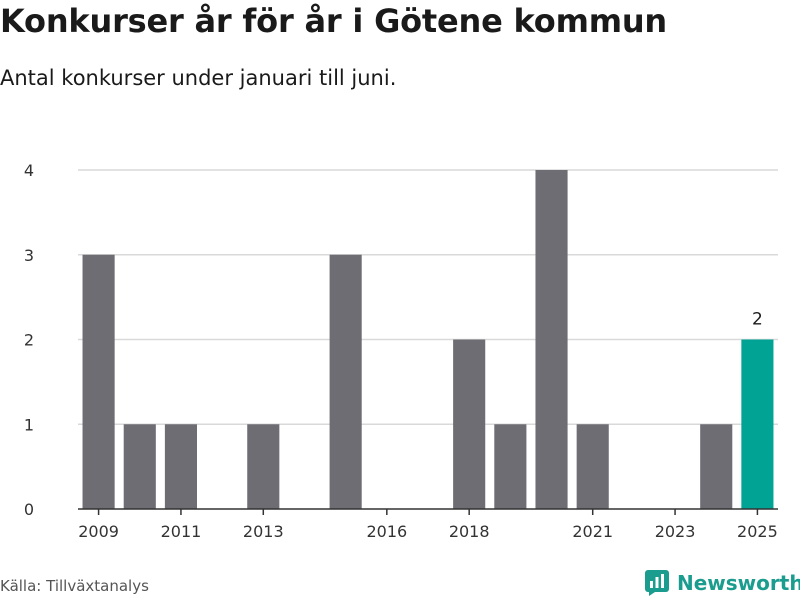  Describe the element at coordinates (98, 531) in the screenshot. I see `x-tick-label: 2009` at that location.